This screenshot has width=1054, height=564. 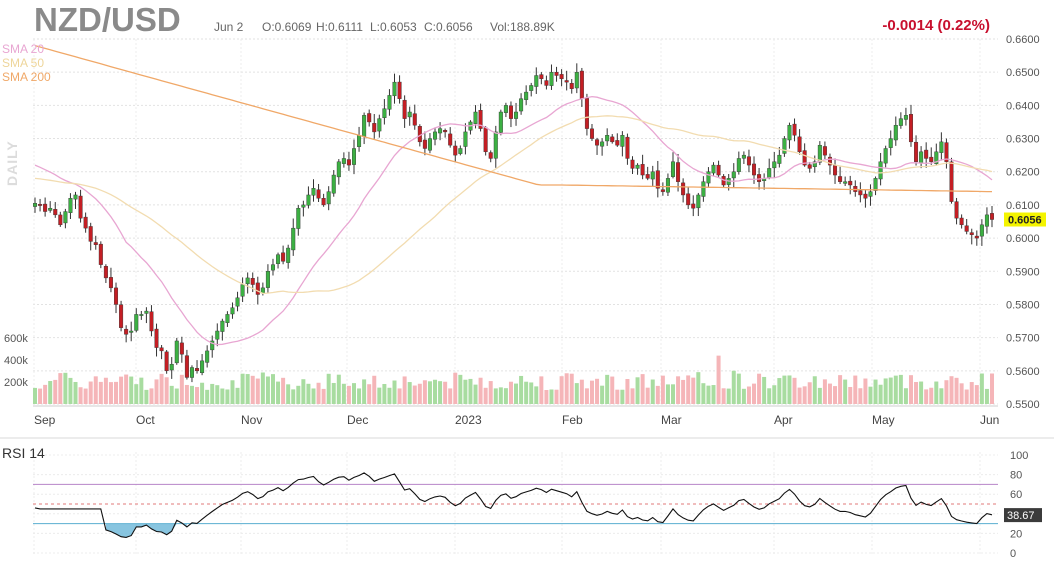 I want to click on sma200-legend: SMA 200, so click(x=26, y=77).